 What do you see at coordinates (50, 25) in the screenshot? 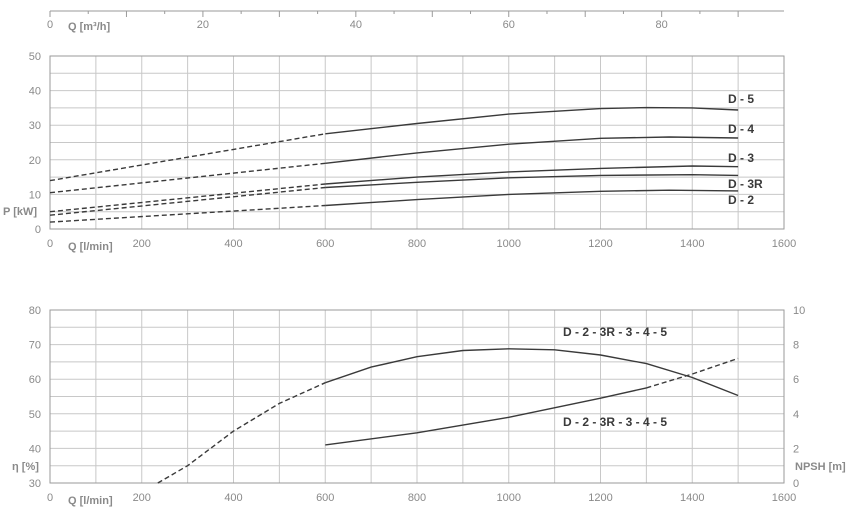
I see `top-axis-tick-label: 0` at bounding box center [50, 25].